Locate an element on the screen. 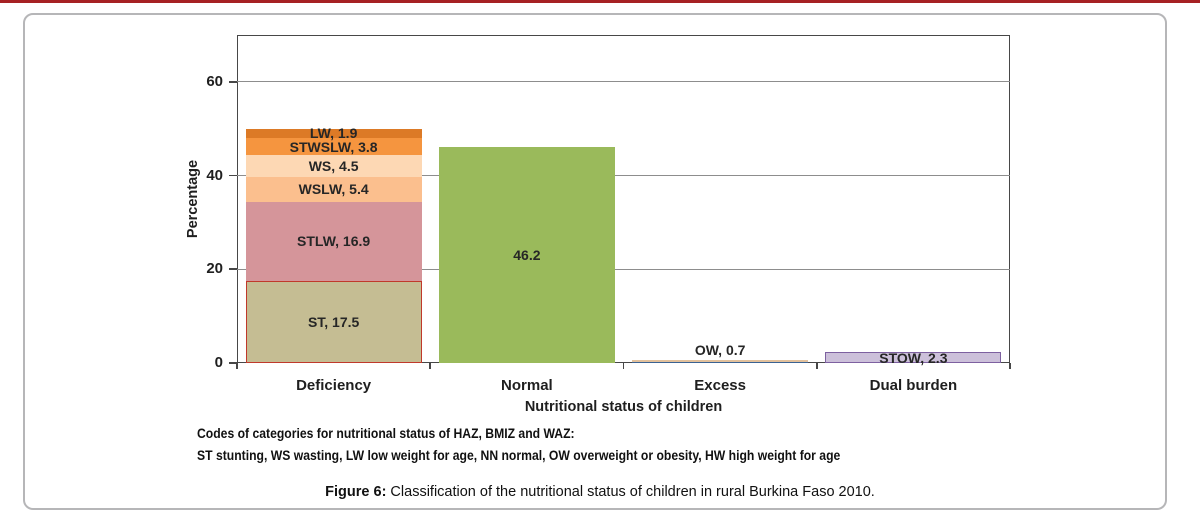  bar-segment-wslw: WSLW, 5.4 is located at coordinates (333, 189).